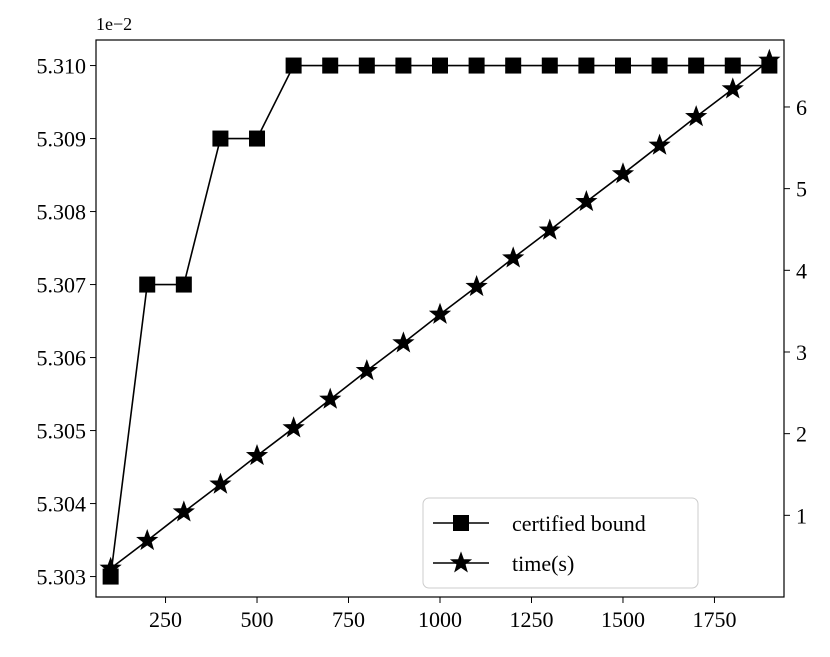 The height and width of the screenshot is (657, 830). What do you see at coordinates (62, 358) in the screenshot?
I see `left-y-tick-label: 5.306` at bounding box center [62, 358].